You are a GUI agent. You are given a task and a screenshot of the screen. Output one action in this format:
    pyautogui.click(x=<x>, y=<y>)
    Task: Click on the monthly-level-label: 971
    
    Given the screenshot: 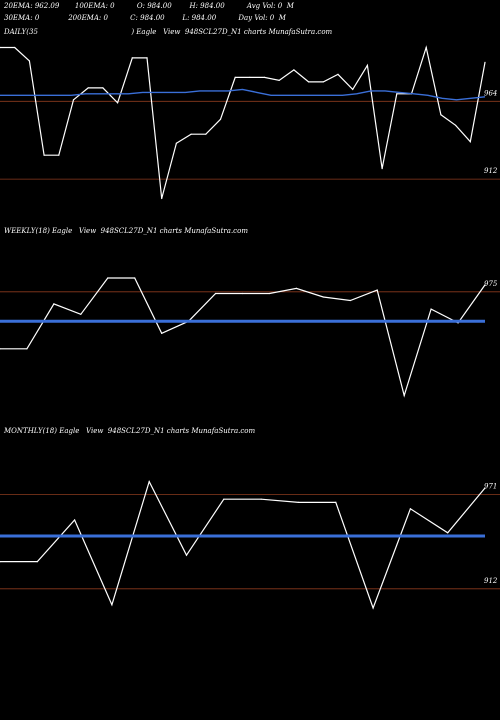 What is the action you would take?
    pyautogui.click(x=490, y=486)
    